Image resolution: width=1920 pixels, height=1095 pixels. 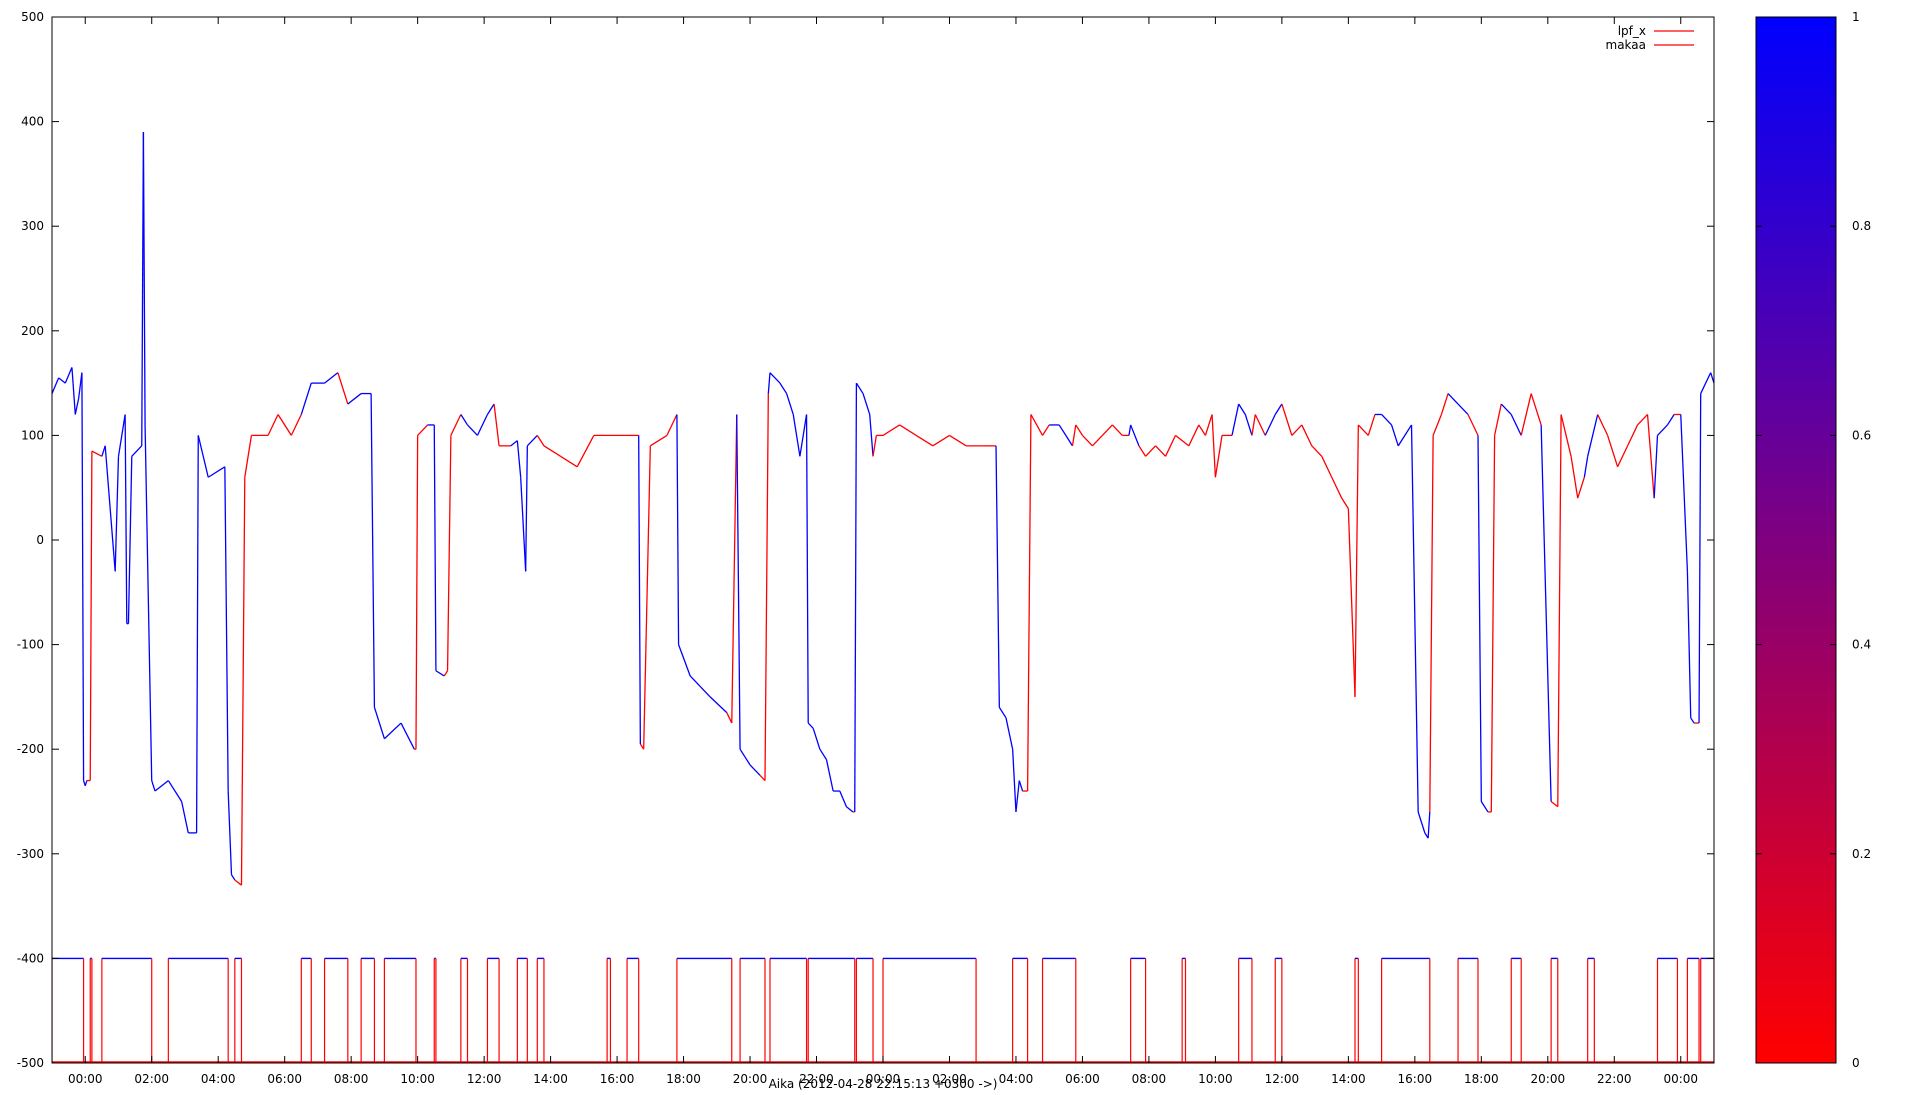 What do you see at coordinates (284, 1079) in the screenshot?
I see `x-tick-label: 06:00` at bounding box center [284, 1079].